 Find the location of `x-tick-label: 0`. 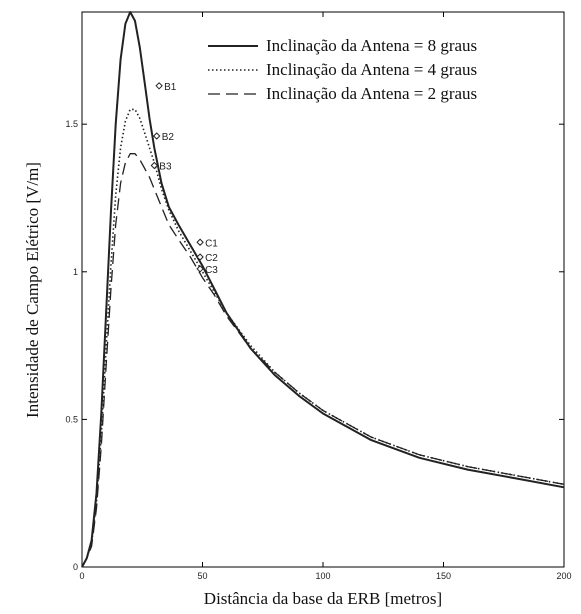

x-tick-label: 0 is located at coordinates (81, 576).